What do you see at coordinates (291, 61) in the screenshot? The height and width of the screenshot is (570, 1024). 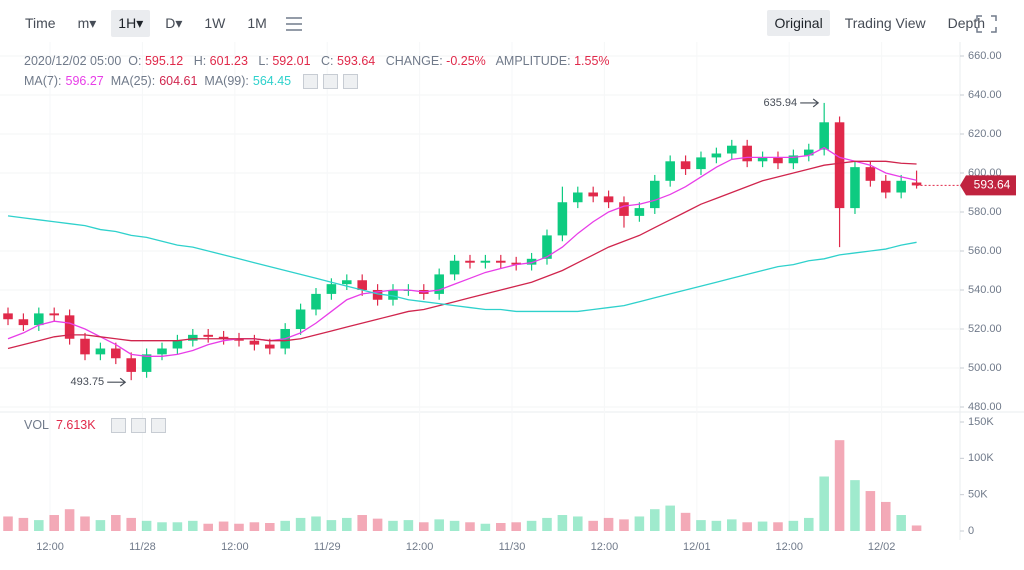 I see `value: 592.01` at bounding box center [291, 61].